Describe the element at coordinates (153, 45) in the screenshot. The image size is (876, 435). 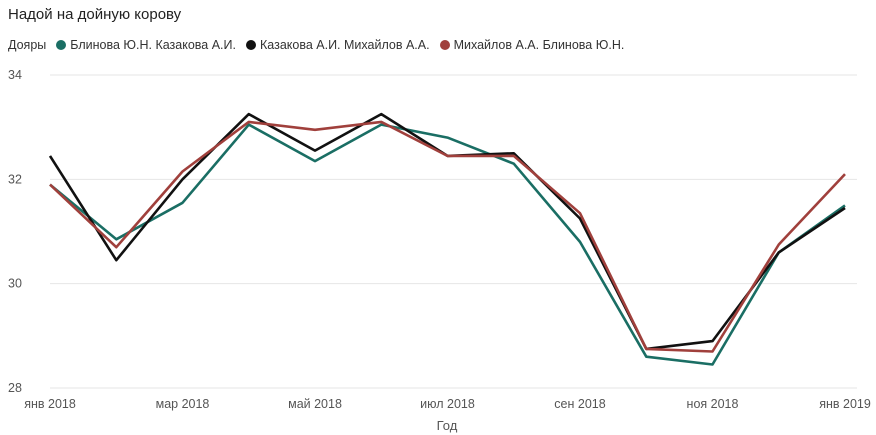
I see `legend-label-0: Блинова Ю.Н. Казакова А.И.` at that location.